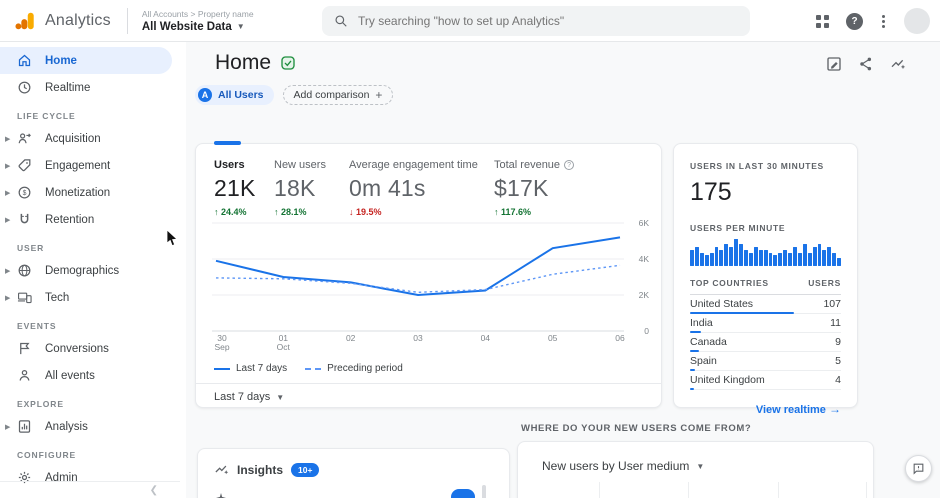 The image size is (940, 498). Describe the element at coordinates (290, 212) in the screenshot. I see `metric-delta: ↑ 28.1%` at that location.